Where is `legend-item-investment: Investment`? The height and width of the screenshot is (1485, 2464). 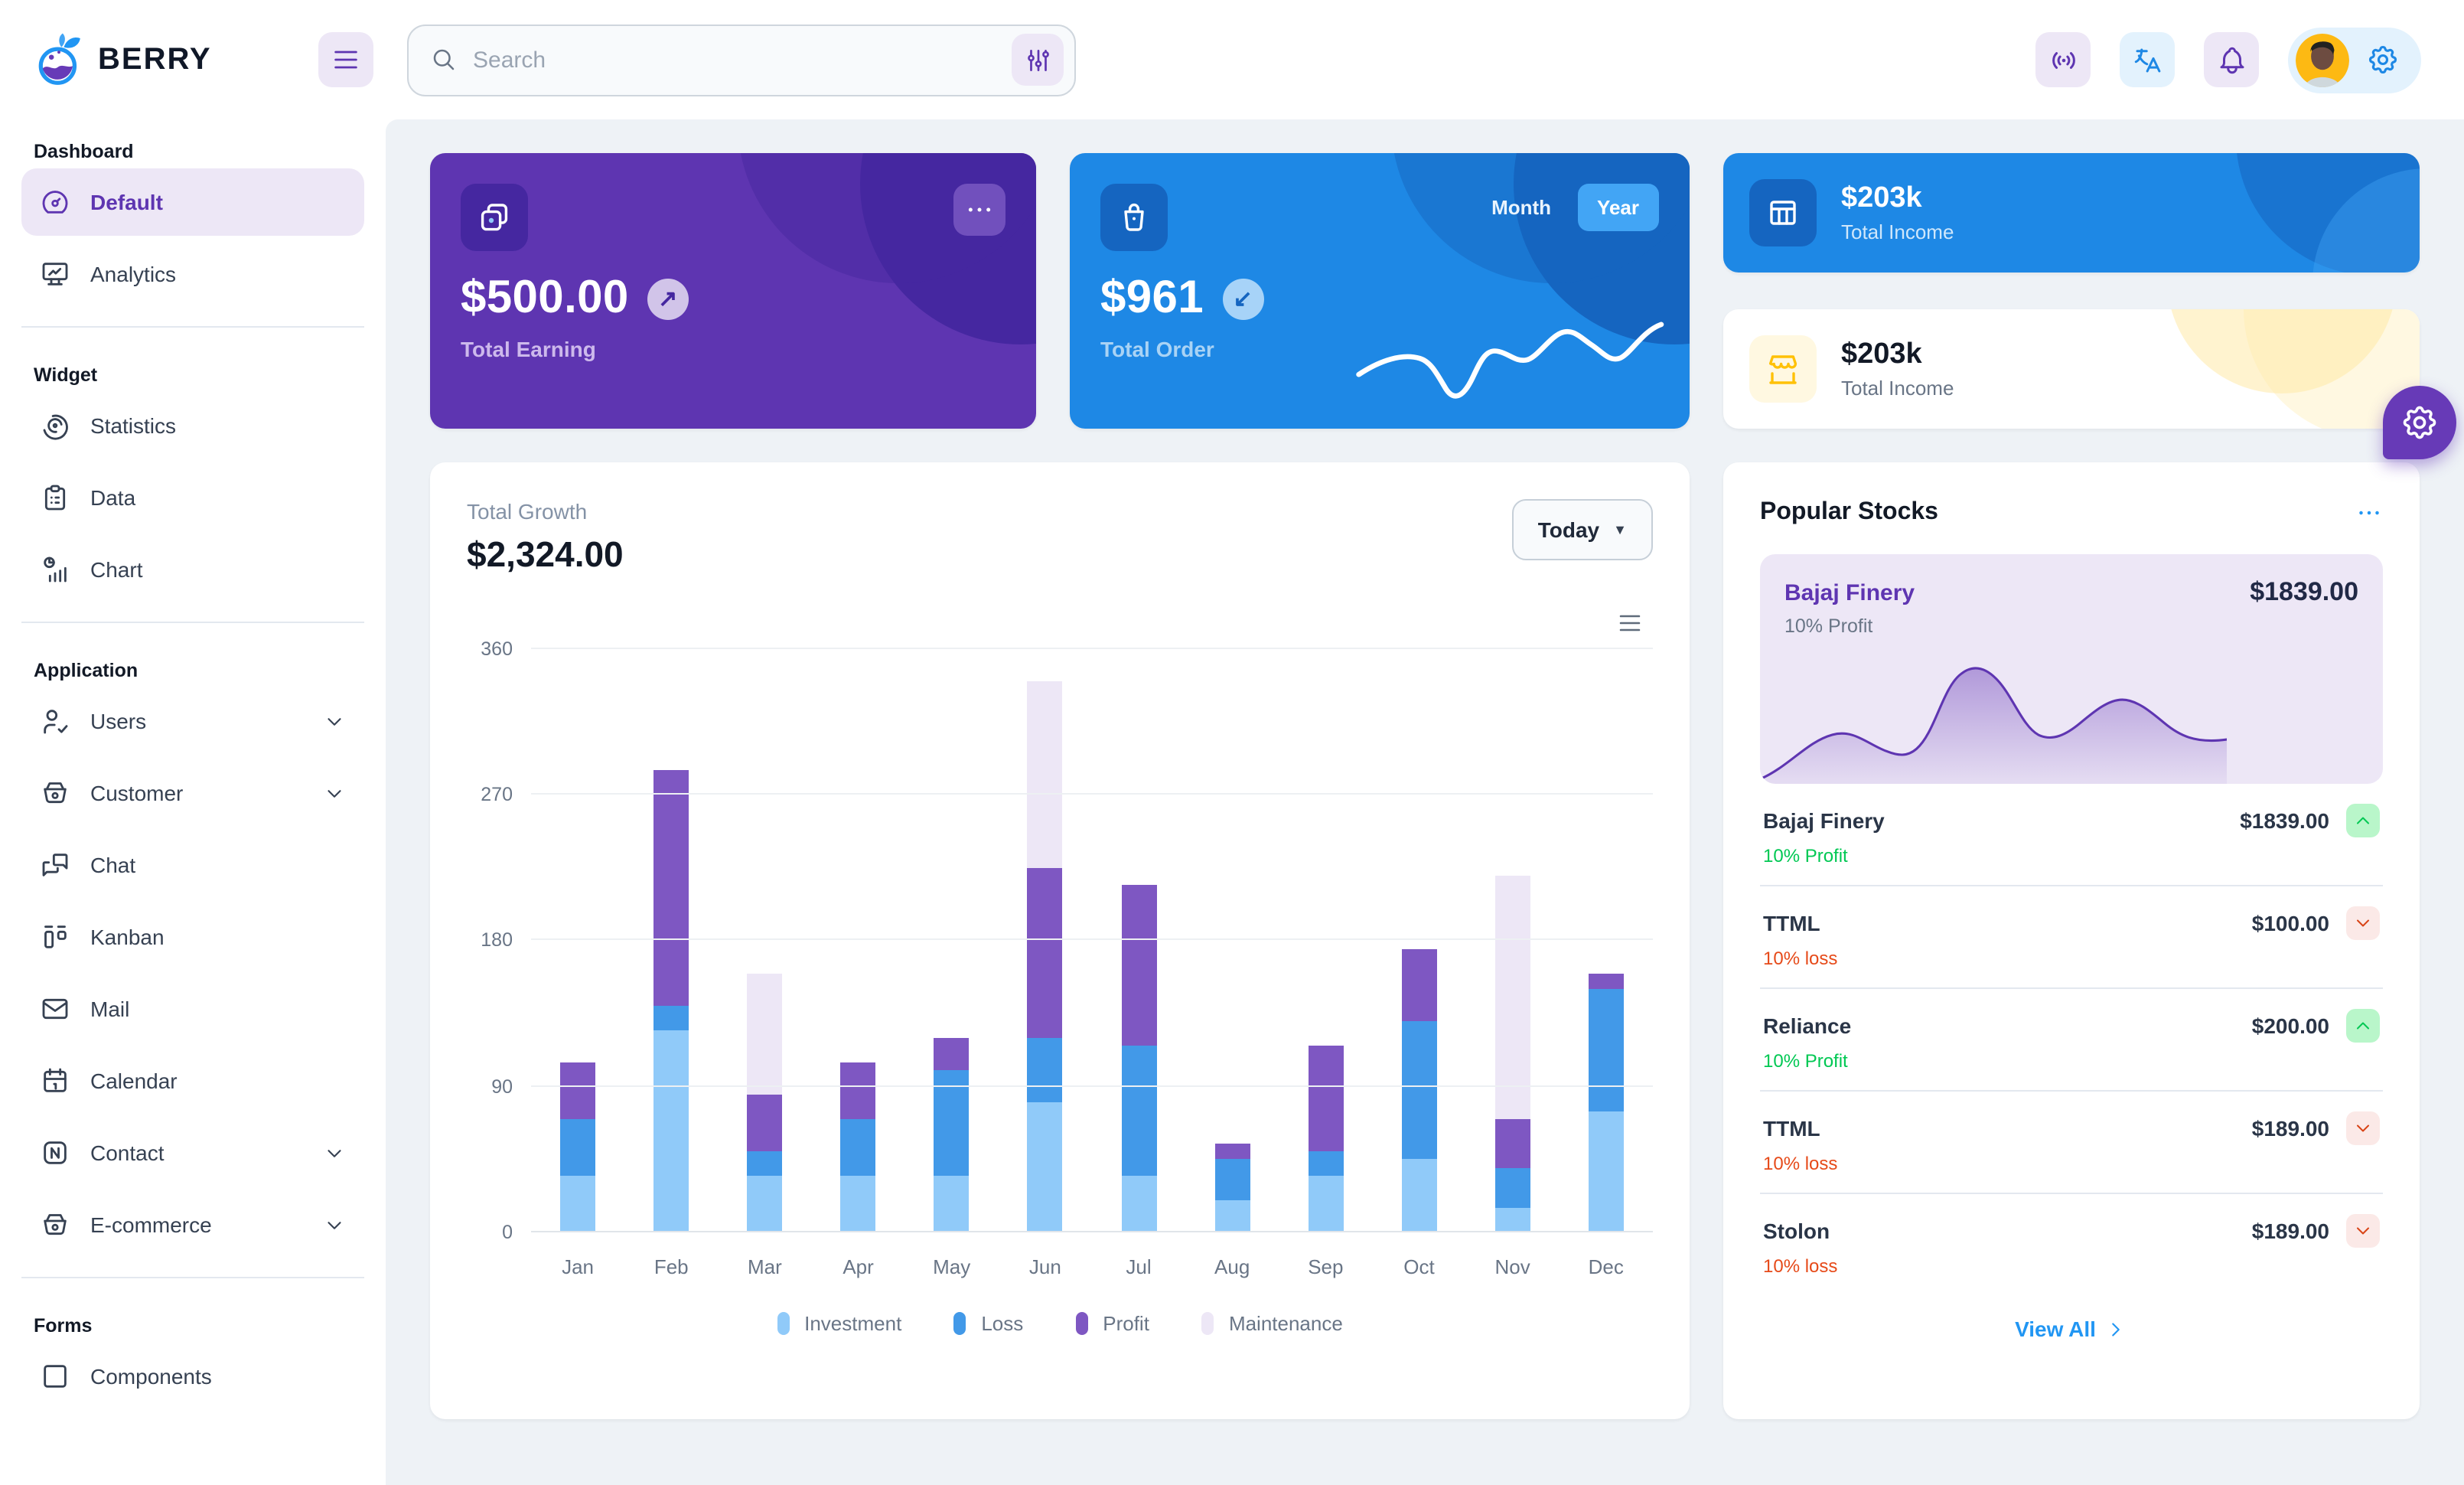
legend-item-investment: Investment is located at coordinates (839, 1323).